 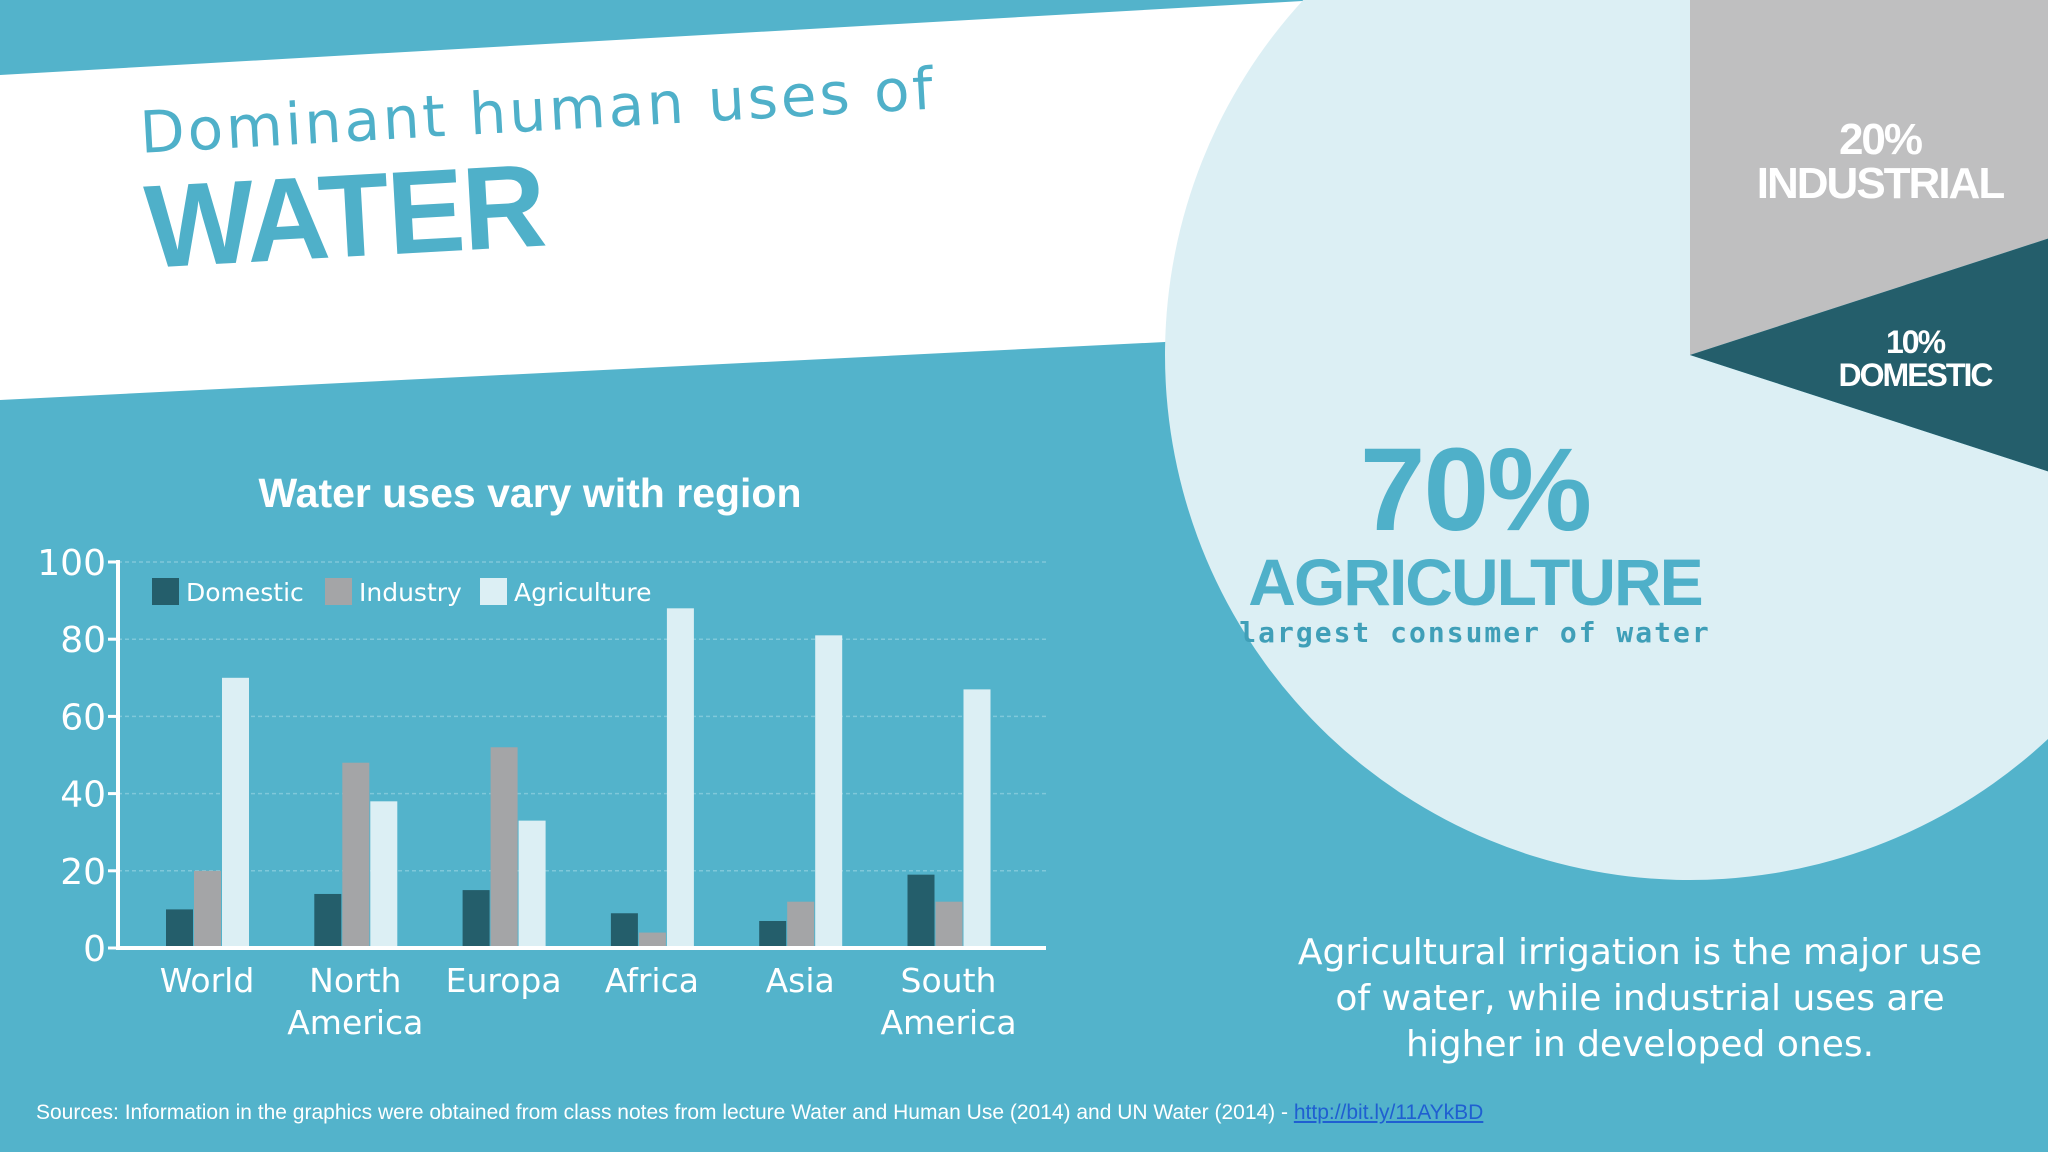 What do you see at coordinates (410, 592) in the screenshot?
I see `legend-label-industry: Industry` at bounding box center [410, 592].